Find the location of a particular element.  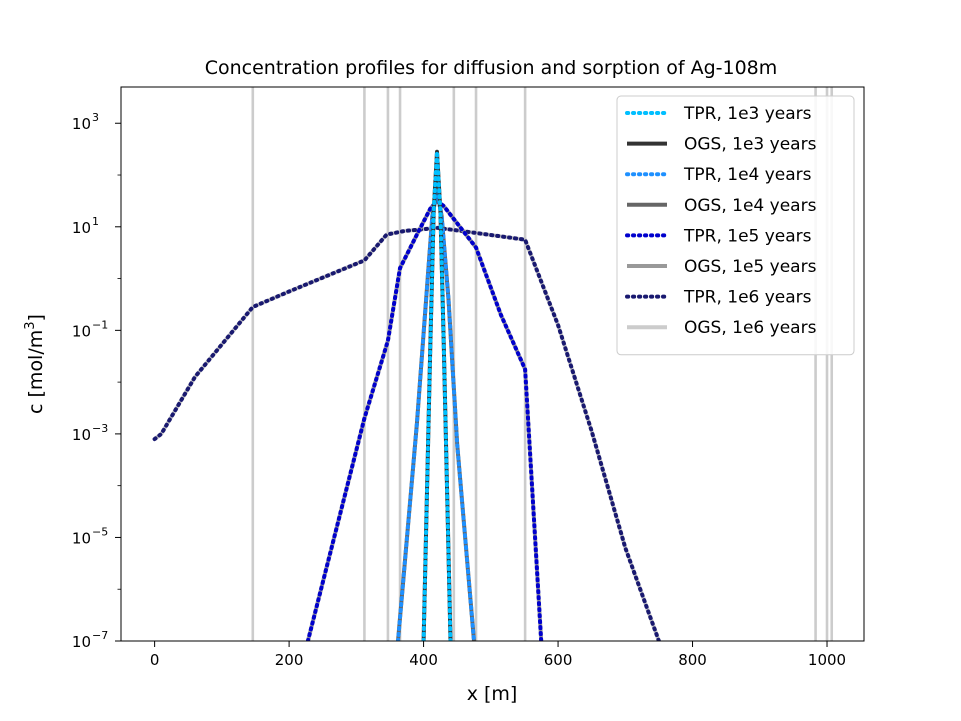

legend-label-1: OGS, 1e3 years is located at coordinates (750, 145).